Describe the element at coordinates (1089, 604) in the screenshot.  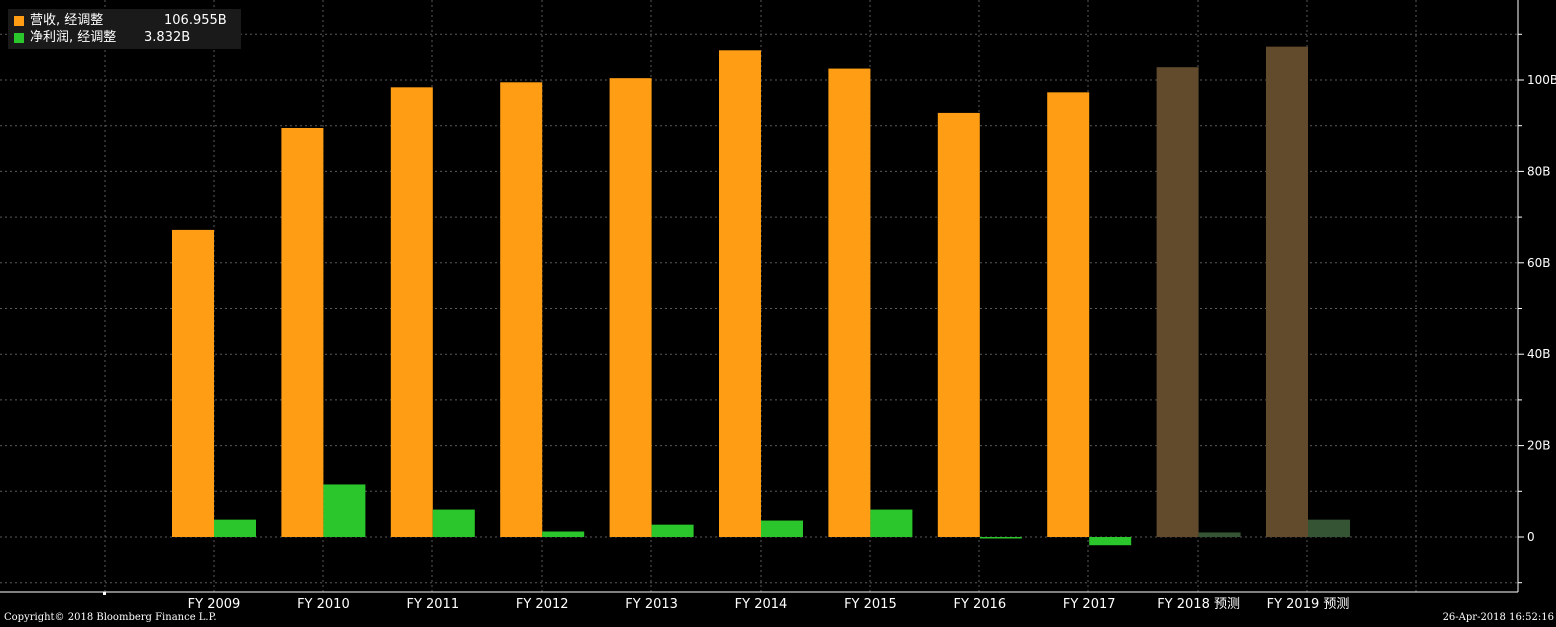
I see `x-tick-label: FY 2017` at that location.